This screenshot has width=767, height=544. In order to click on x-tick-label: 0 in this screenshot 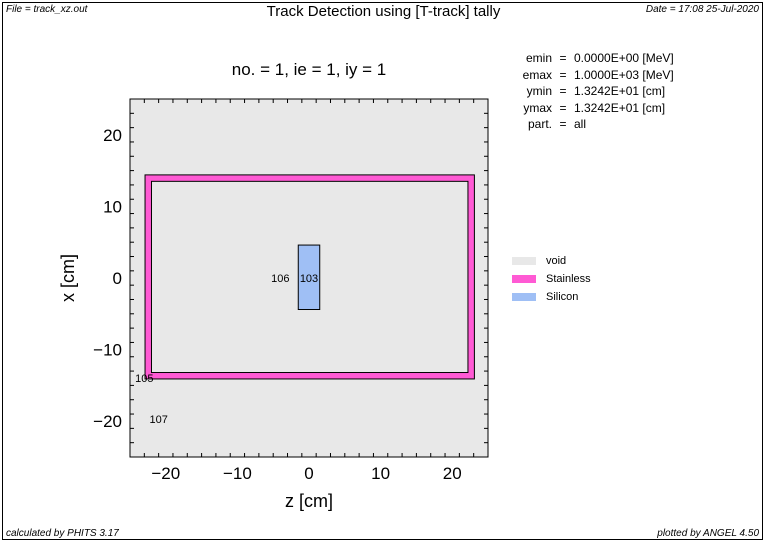, I will do `click(308, 473)`.